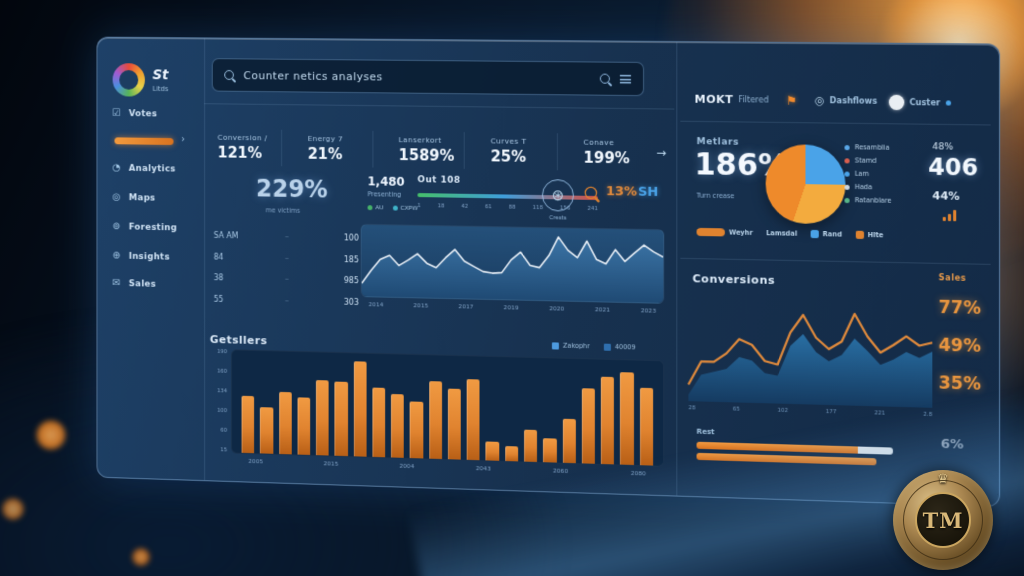 This screenshot has height=576, width=1024. I want to click on kpi-conversion: Conversion / 121%, so click(242, 147).